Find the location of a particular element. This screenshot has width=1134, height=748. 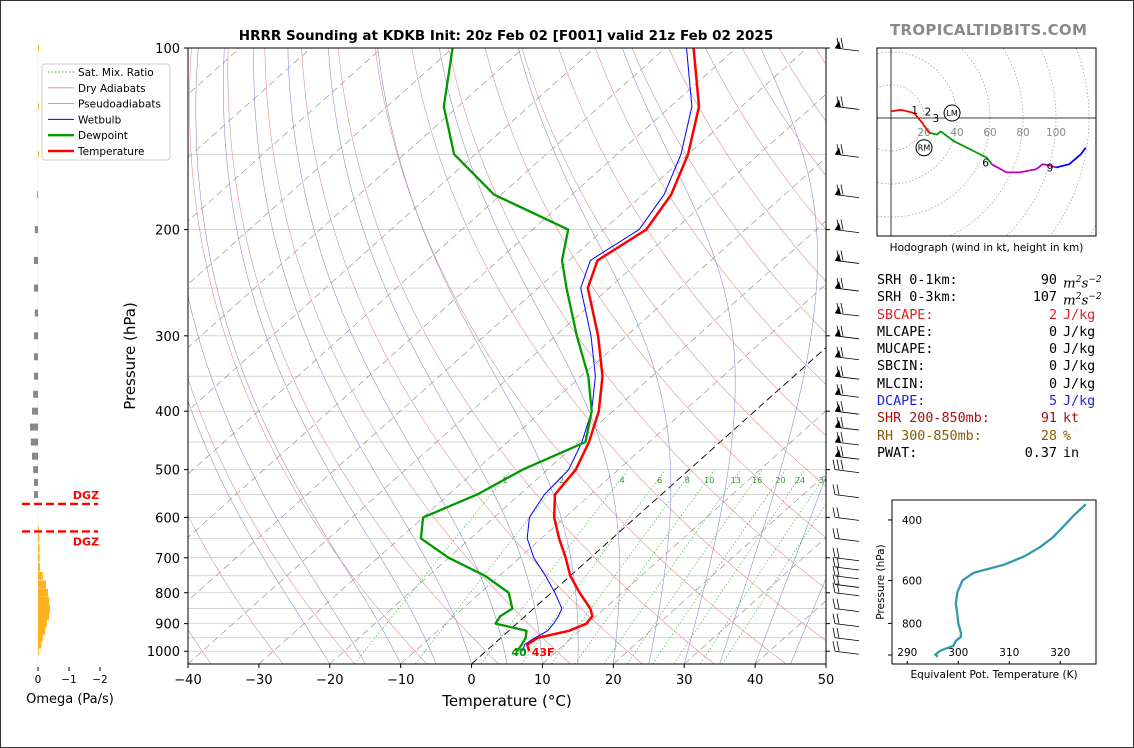

param-unit: % is located at coordinates (1067, 436).